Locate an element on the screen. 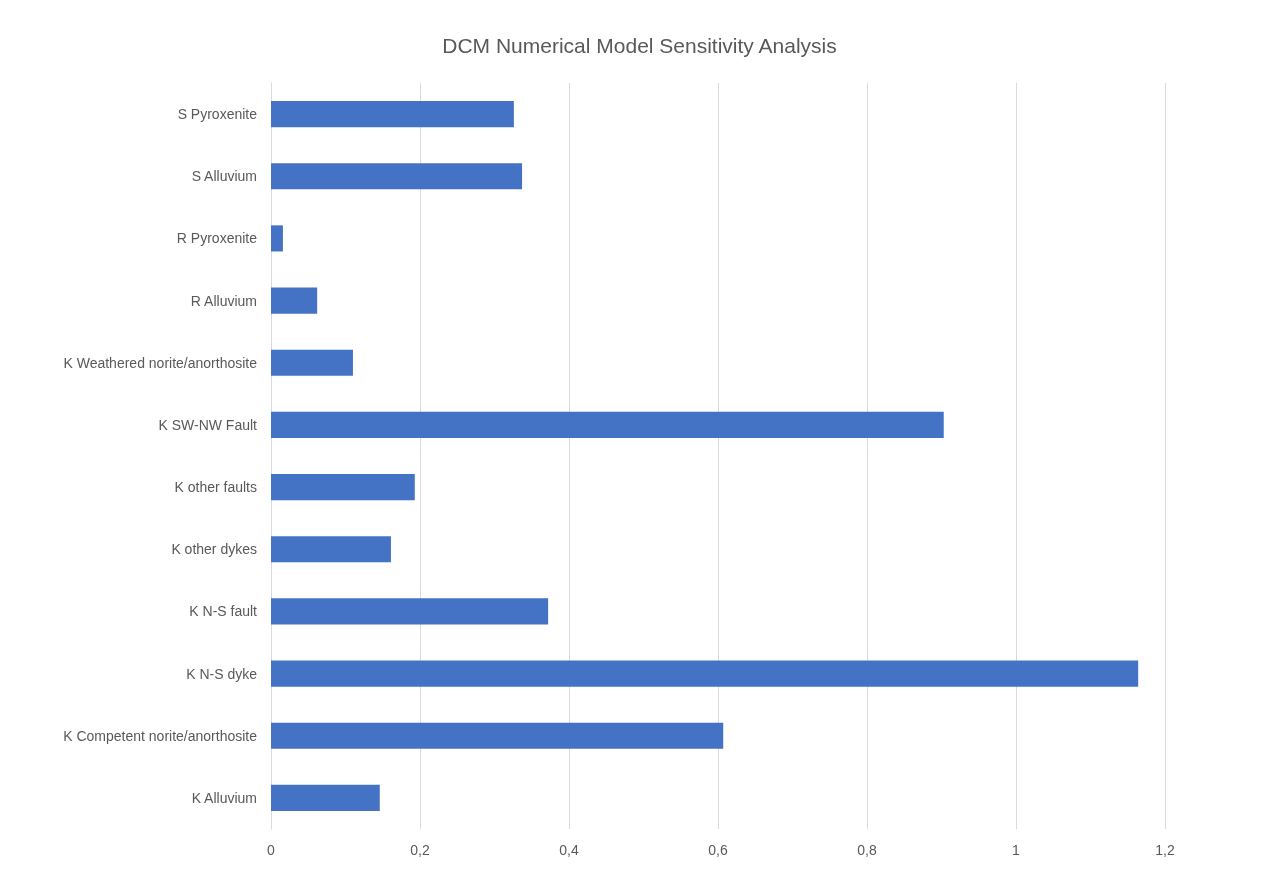  y-tick-label: S Alluvium is located at coordinates (224, 176).